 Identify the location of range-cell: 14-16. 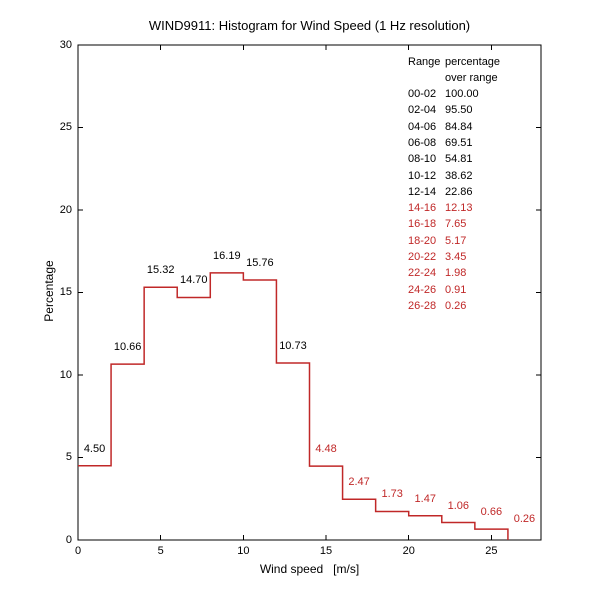
(422, 208).